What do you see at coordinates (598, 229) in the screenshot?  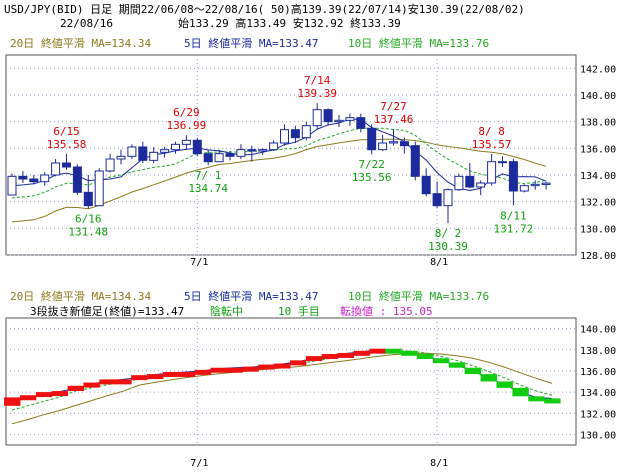 I see `panel1-y-tick: 130.00` at bounding box center [598, 229].